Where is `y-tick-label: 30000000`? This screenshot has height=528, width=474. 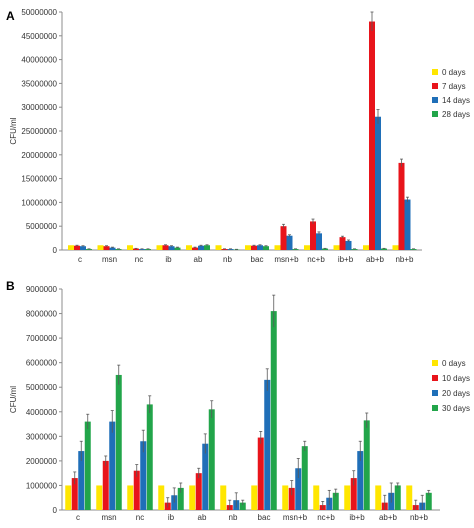
y-tick-label: 30000000 is located at coordinates (39, 107).